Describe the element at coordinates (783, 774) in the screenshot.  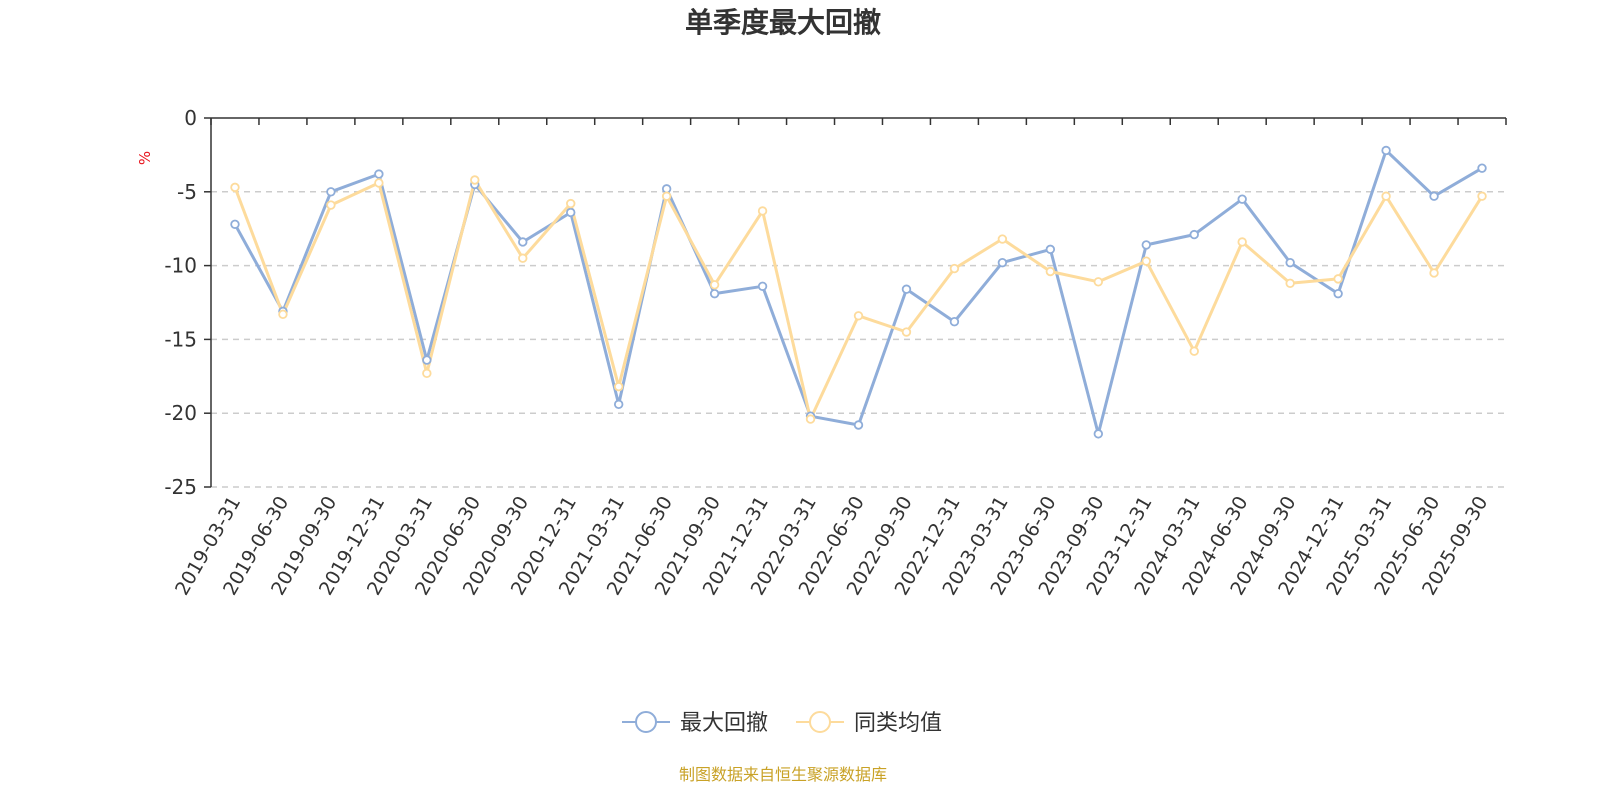
I see `data-source-note: 制图数据来自恒生聚源数据库` at that location.